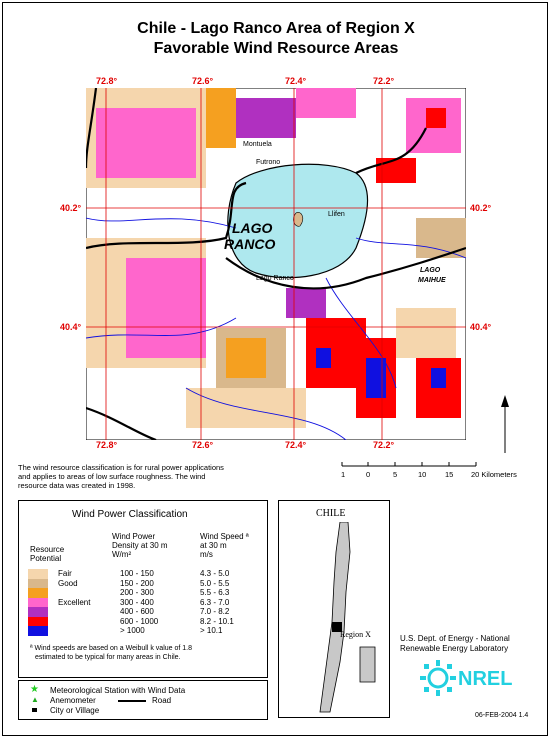 The height and width of the screenshot is (740, 552). Describe the element at coordinates (137, 592) in the screenshot. I see `legend-density: 200 - 300` at that location.